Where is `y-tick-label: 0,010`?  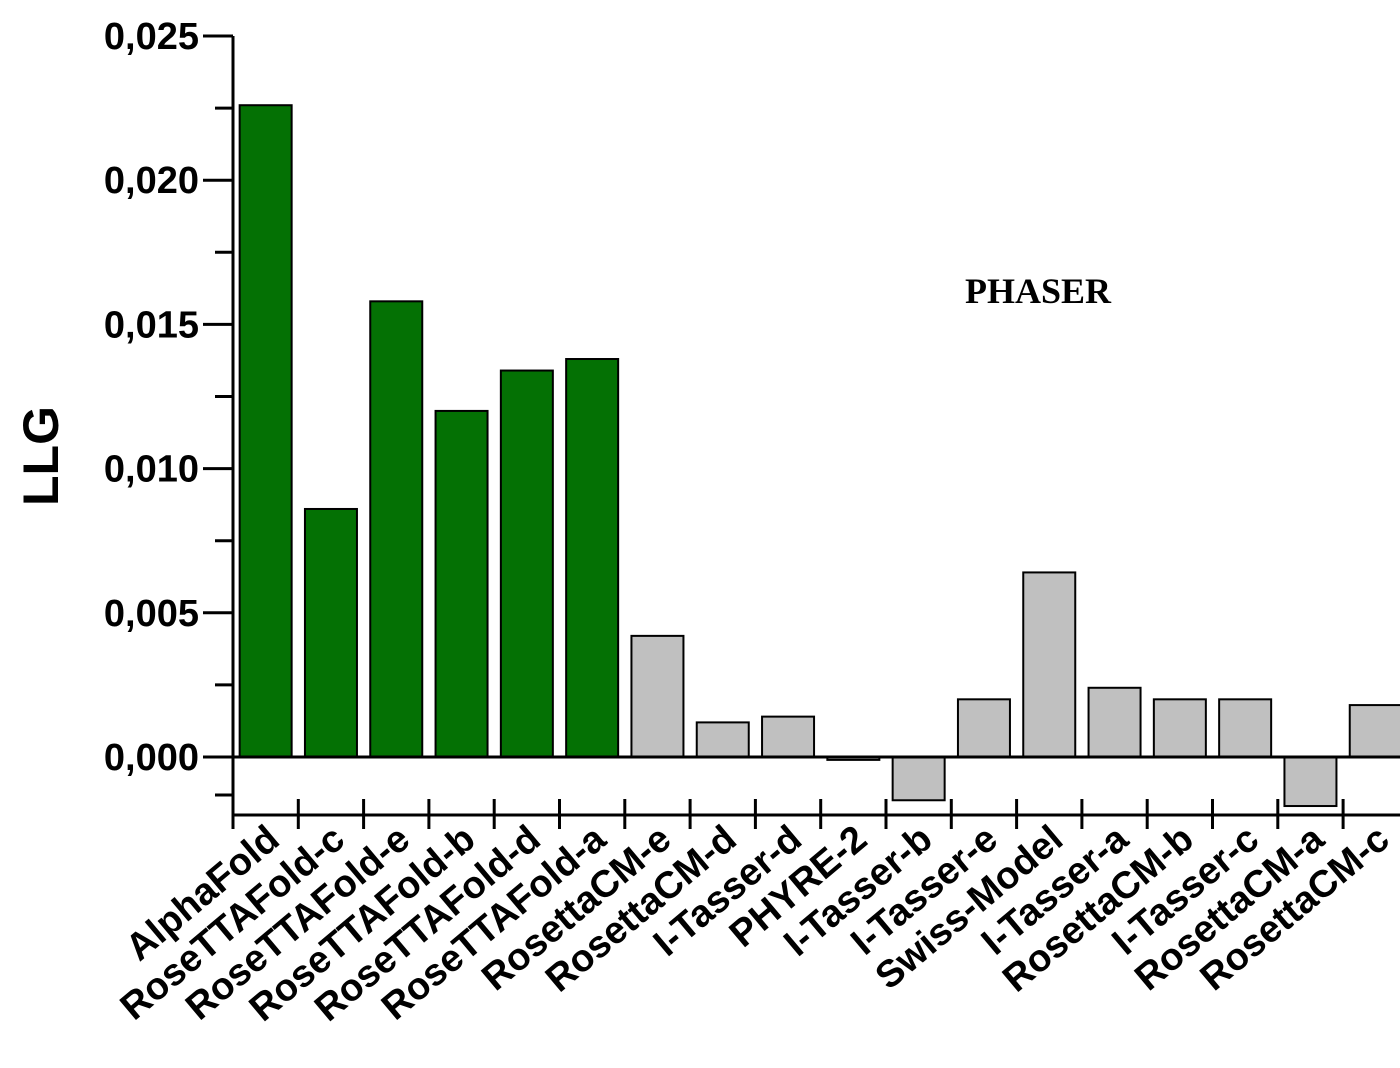 y-tick-label: 0,010 is located at coordinates (151, 470).